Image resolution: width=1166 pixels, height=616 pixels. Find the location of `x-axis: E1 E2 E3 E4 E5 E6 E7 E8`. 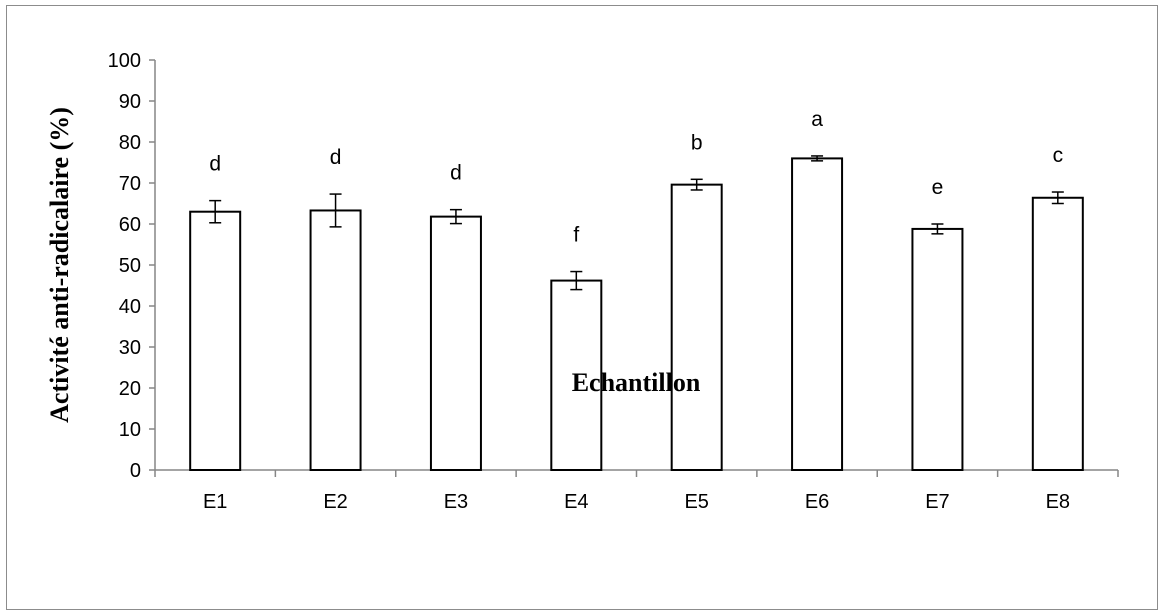

x-axis: E1 E2 E3 E4 E5 E6 E7 E8 is located at coordinates (636, 491).